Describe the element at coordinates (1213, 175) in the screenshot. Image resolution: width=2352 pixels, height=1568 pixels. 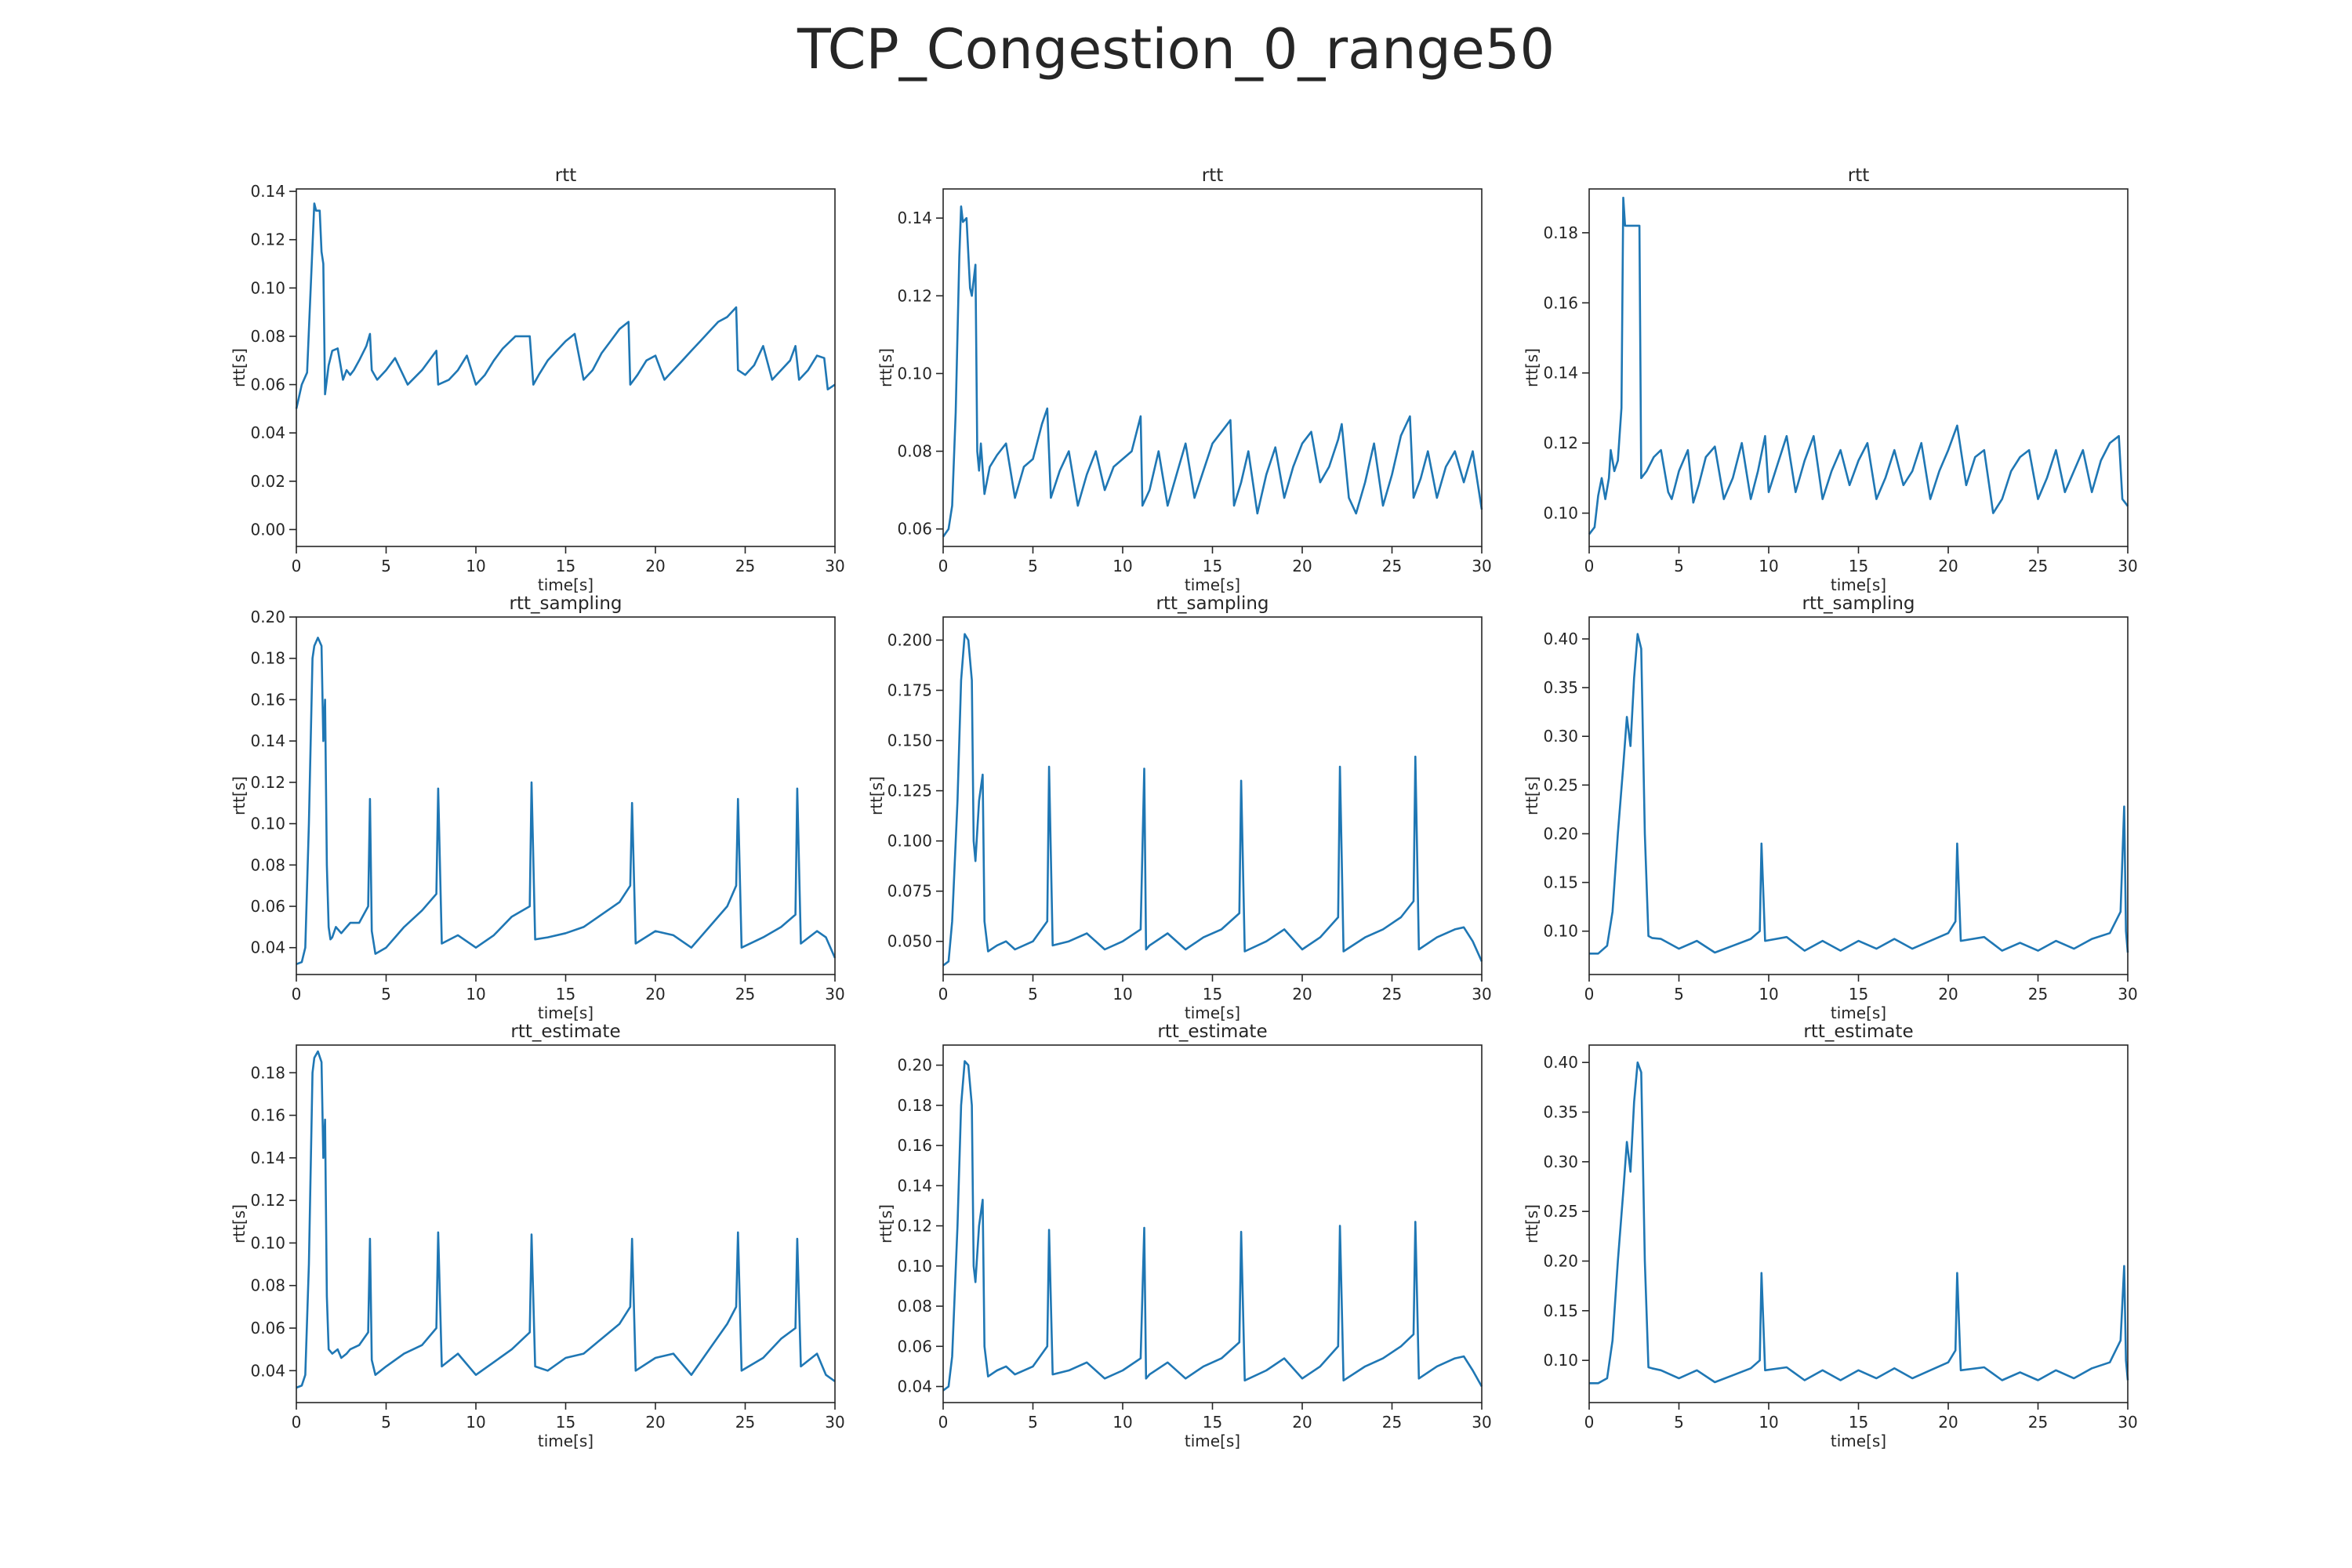
I see `subplot-title: rtt` at that location.